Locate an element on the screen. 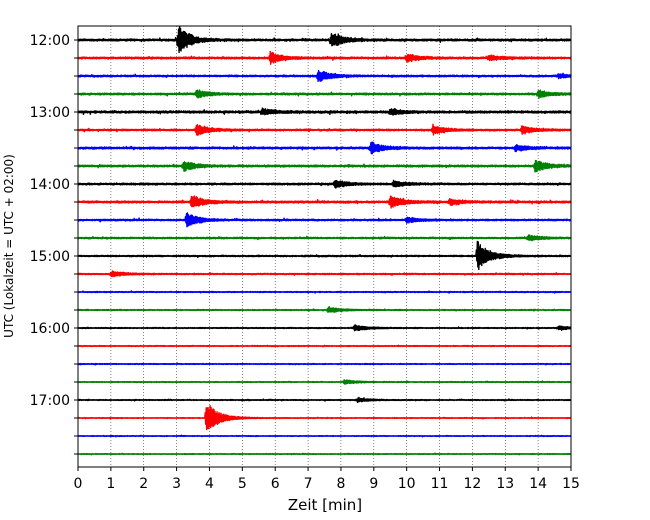 The width and height of the screenshot is (650, 520). y-tick-label: 16:00 is located at coordinates (50, 329).